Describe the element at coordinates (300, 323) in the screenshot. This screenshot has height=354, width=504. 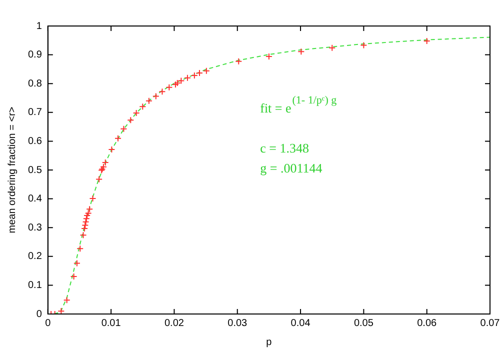
I see `x-tick-label: 0.04` at that location.